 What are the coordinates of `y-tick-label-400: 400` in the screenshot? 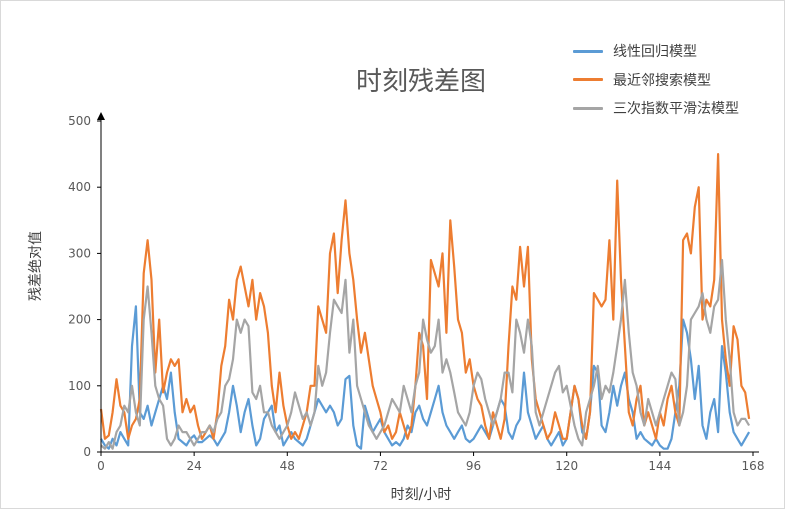 It's located at (79, 187).